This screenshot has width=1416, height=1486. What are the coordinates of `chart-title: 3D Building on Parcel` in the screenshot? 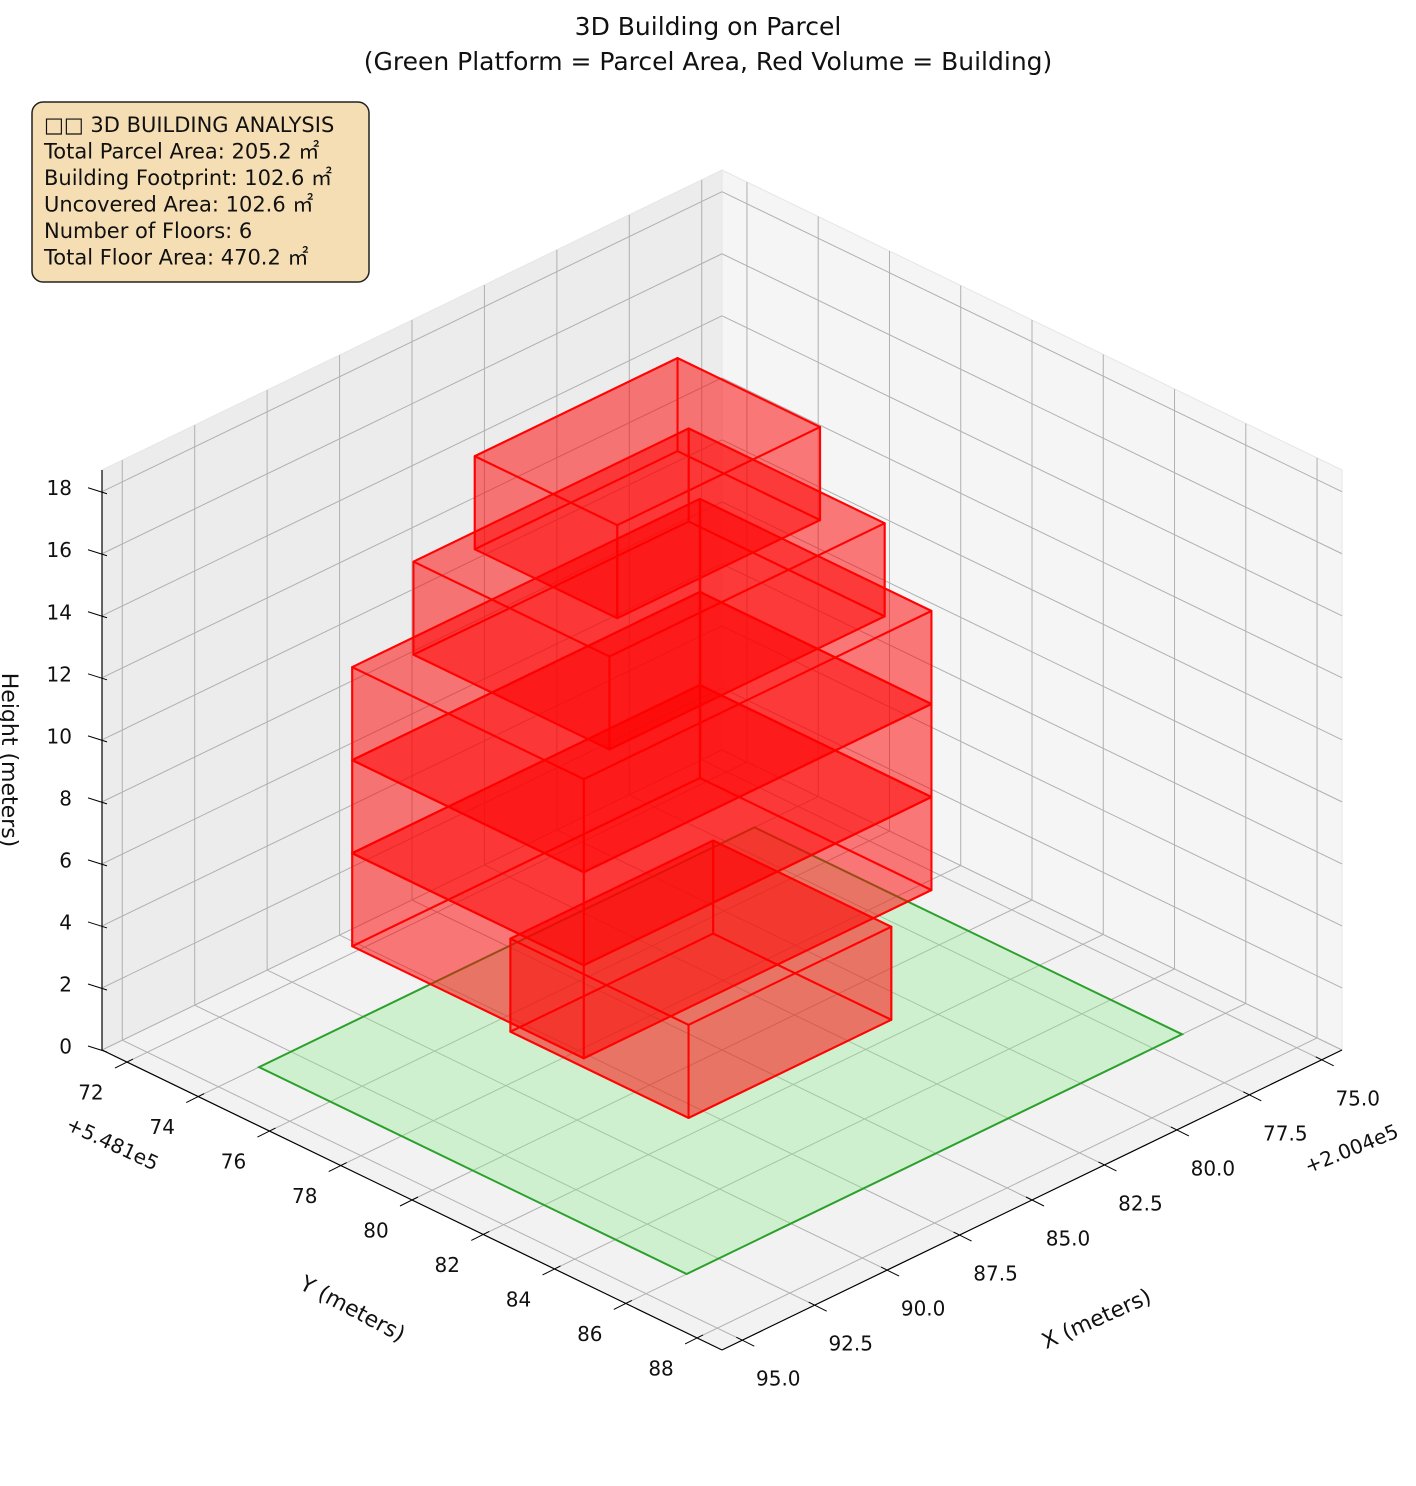 It's located at (708, 26).